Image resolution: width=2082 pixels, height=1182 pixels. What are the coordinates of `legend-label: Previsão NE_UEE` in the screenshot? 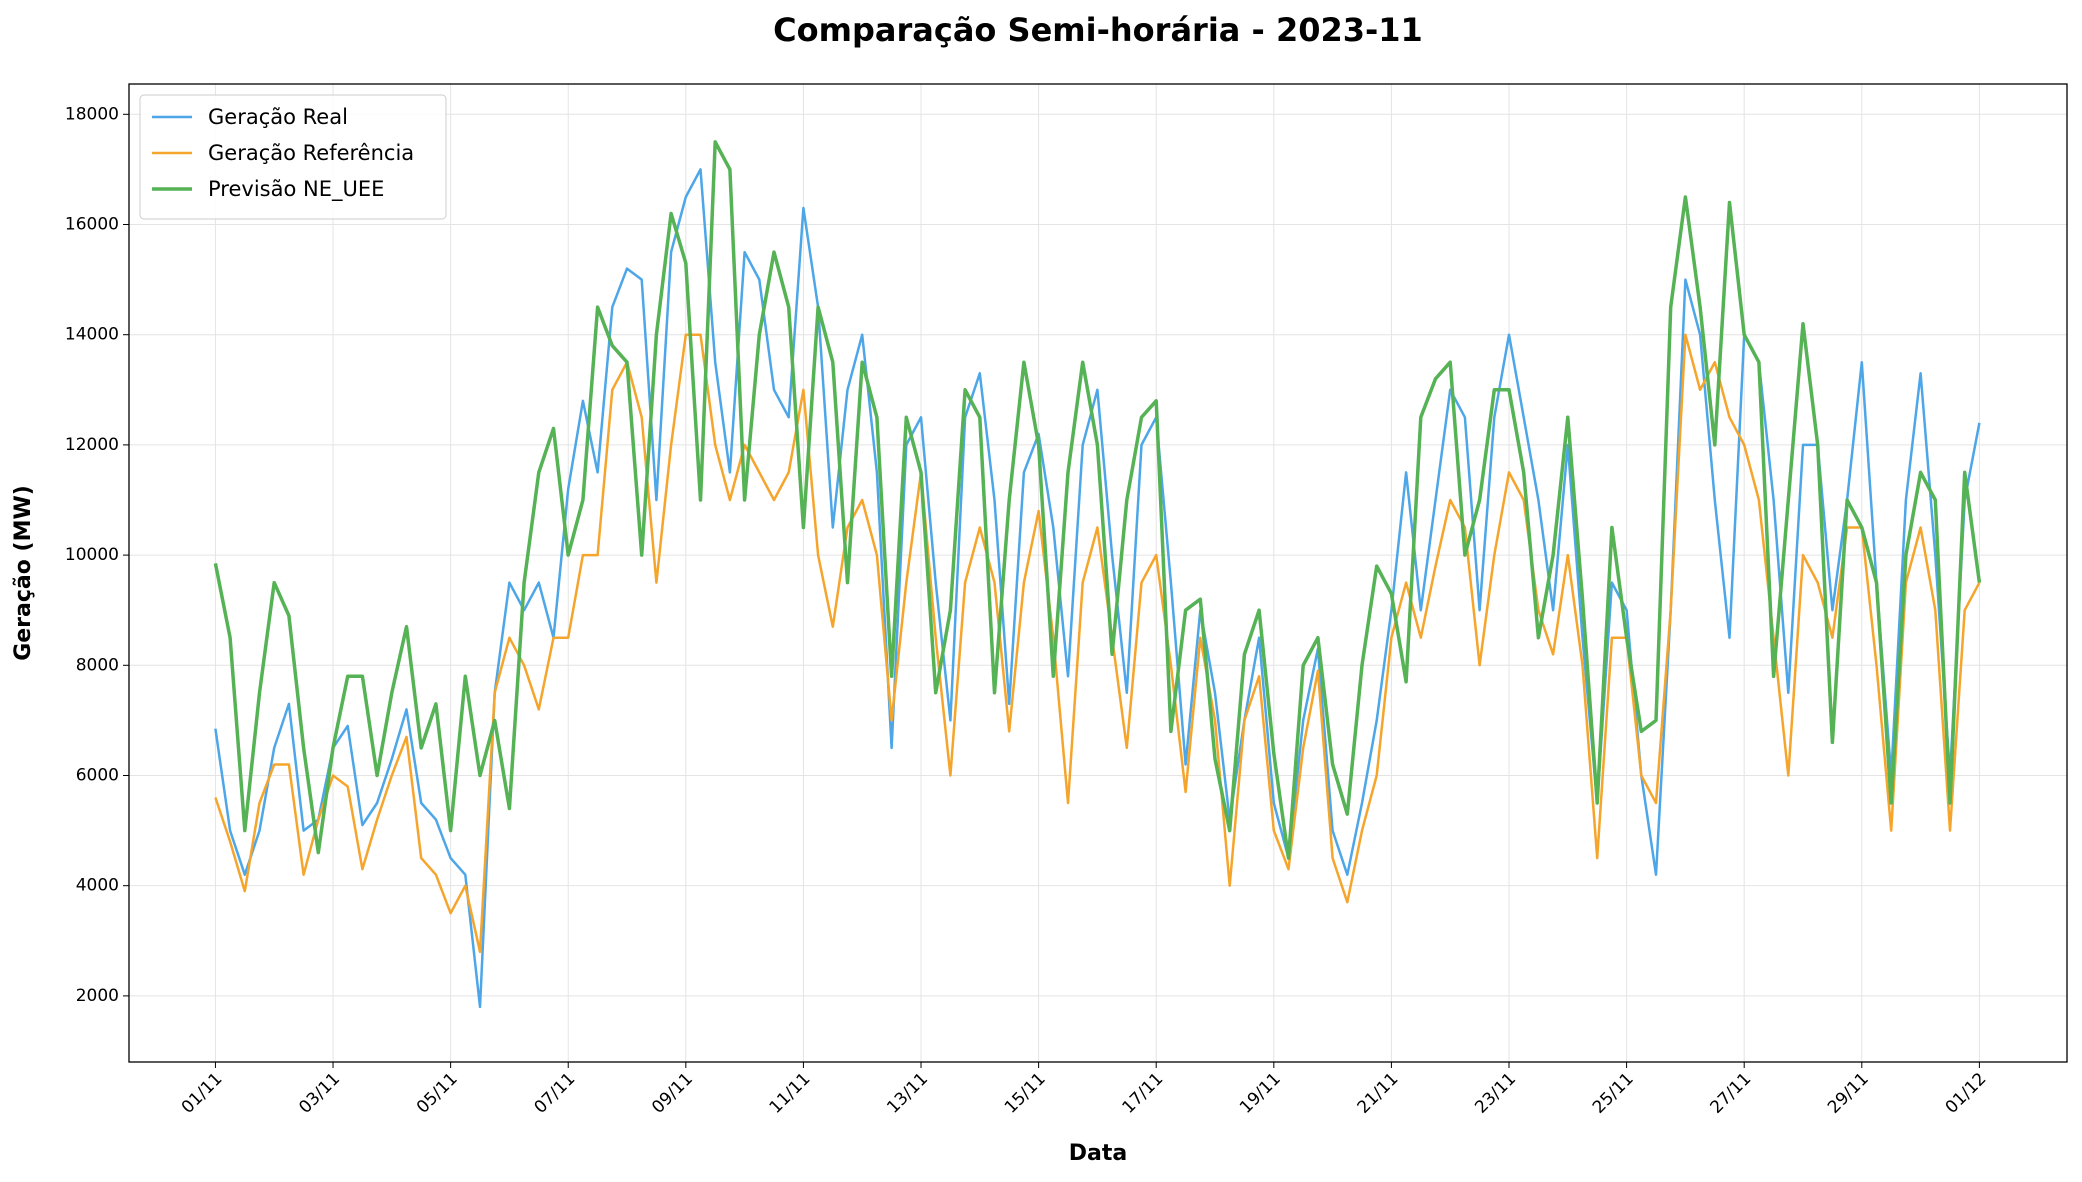 It's located at (296, 189).